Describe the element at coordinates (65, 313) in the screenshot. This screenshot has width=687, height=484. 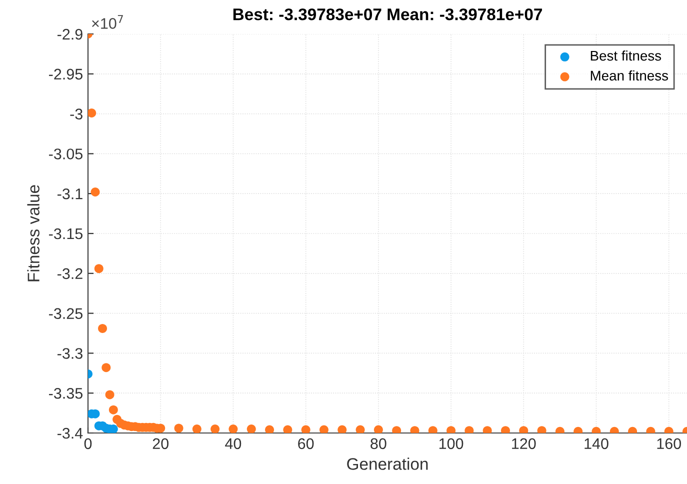
I see `y-tick-label: -3.25` at that location.